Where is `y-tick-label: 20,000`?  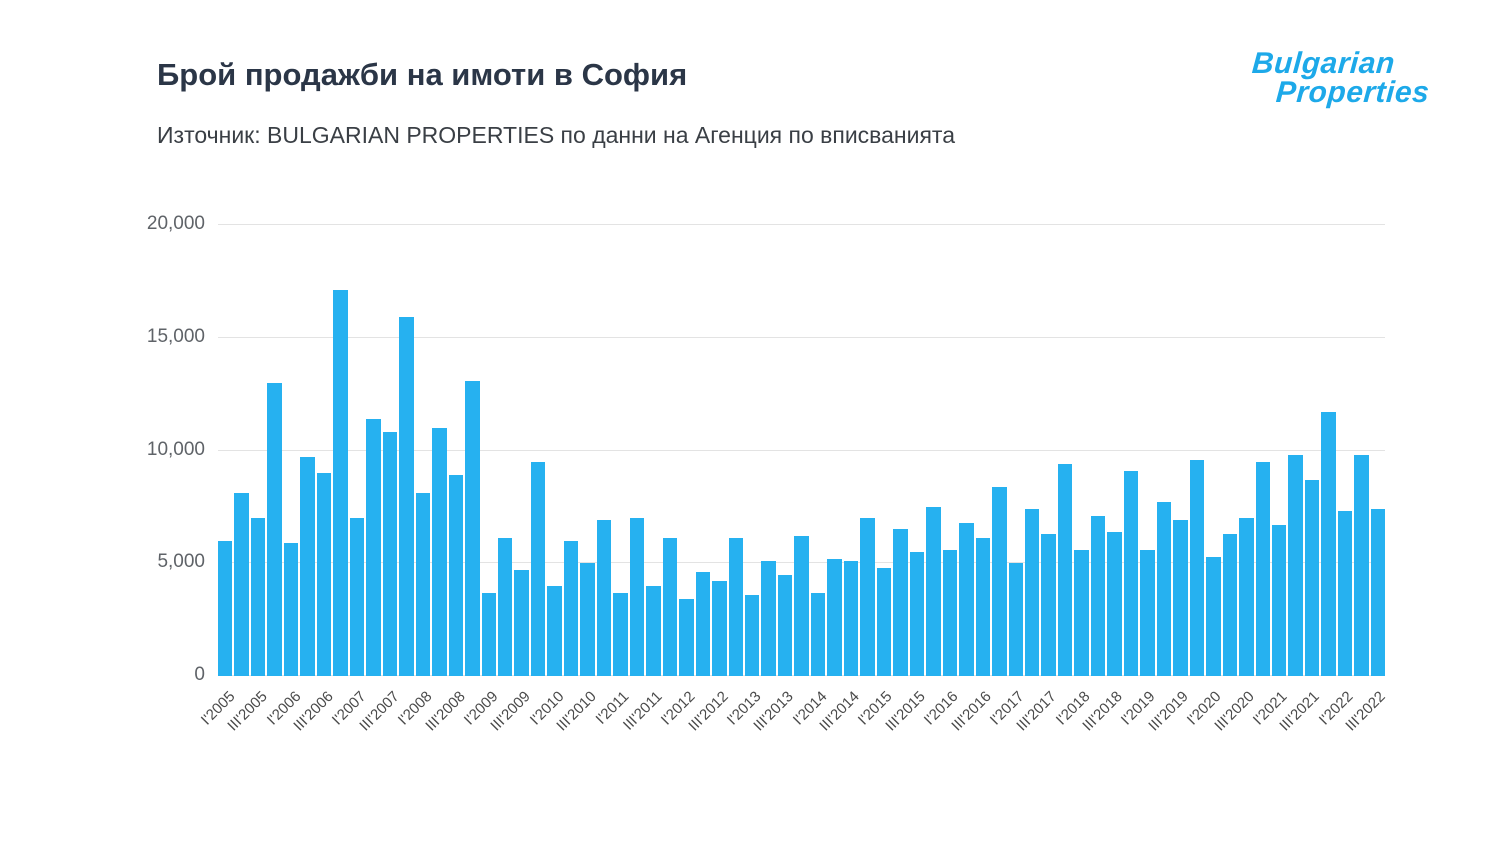 y-tick-label: 20,000 is located at coordinates (175, 223).